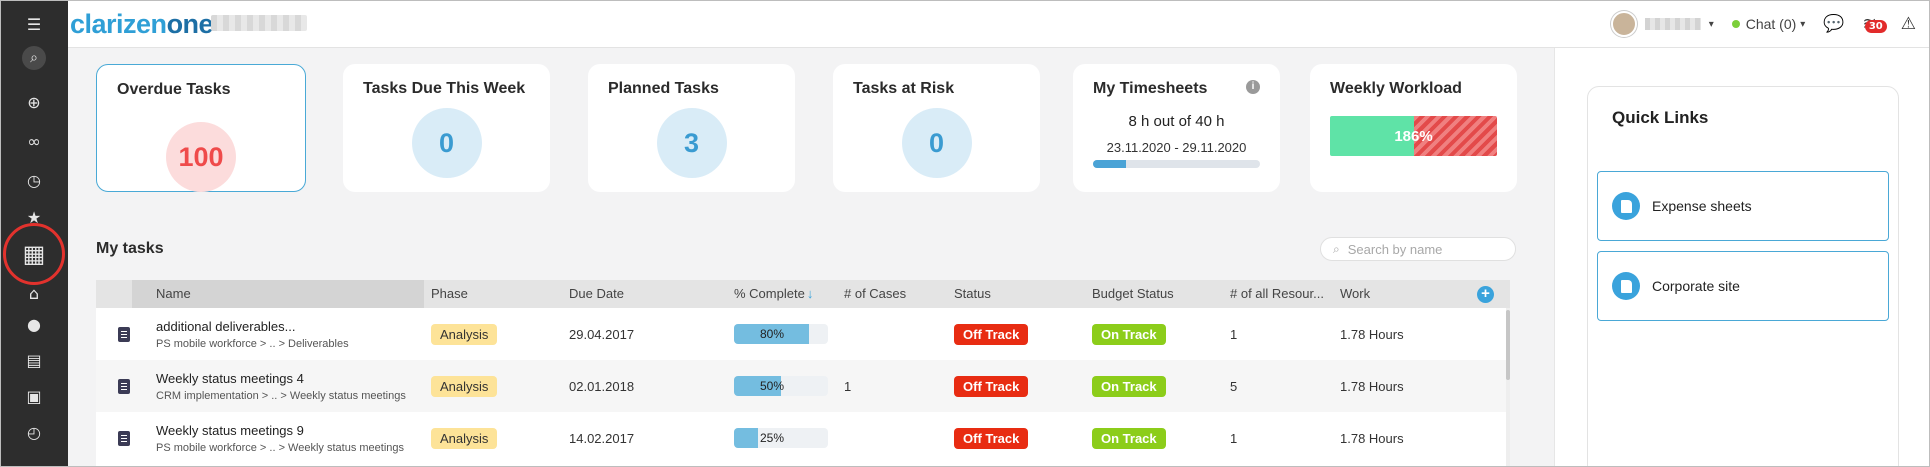 The image size is (1930, 467). Describe the element at coordinates (1875, 24) in the screenshot. I see `notifications-icon: ≋30` at that location.